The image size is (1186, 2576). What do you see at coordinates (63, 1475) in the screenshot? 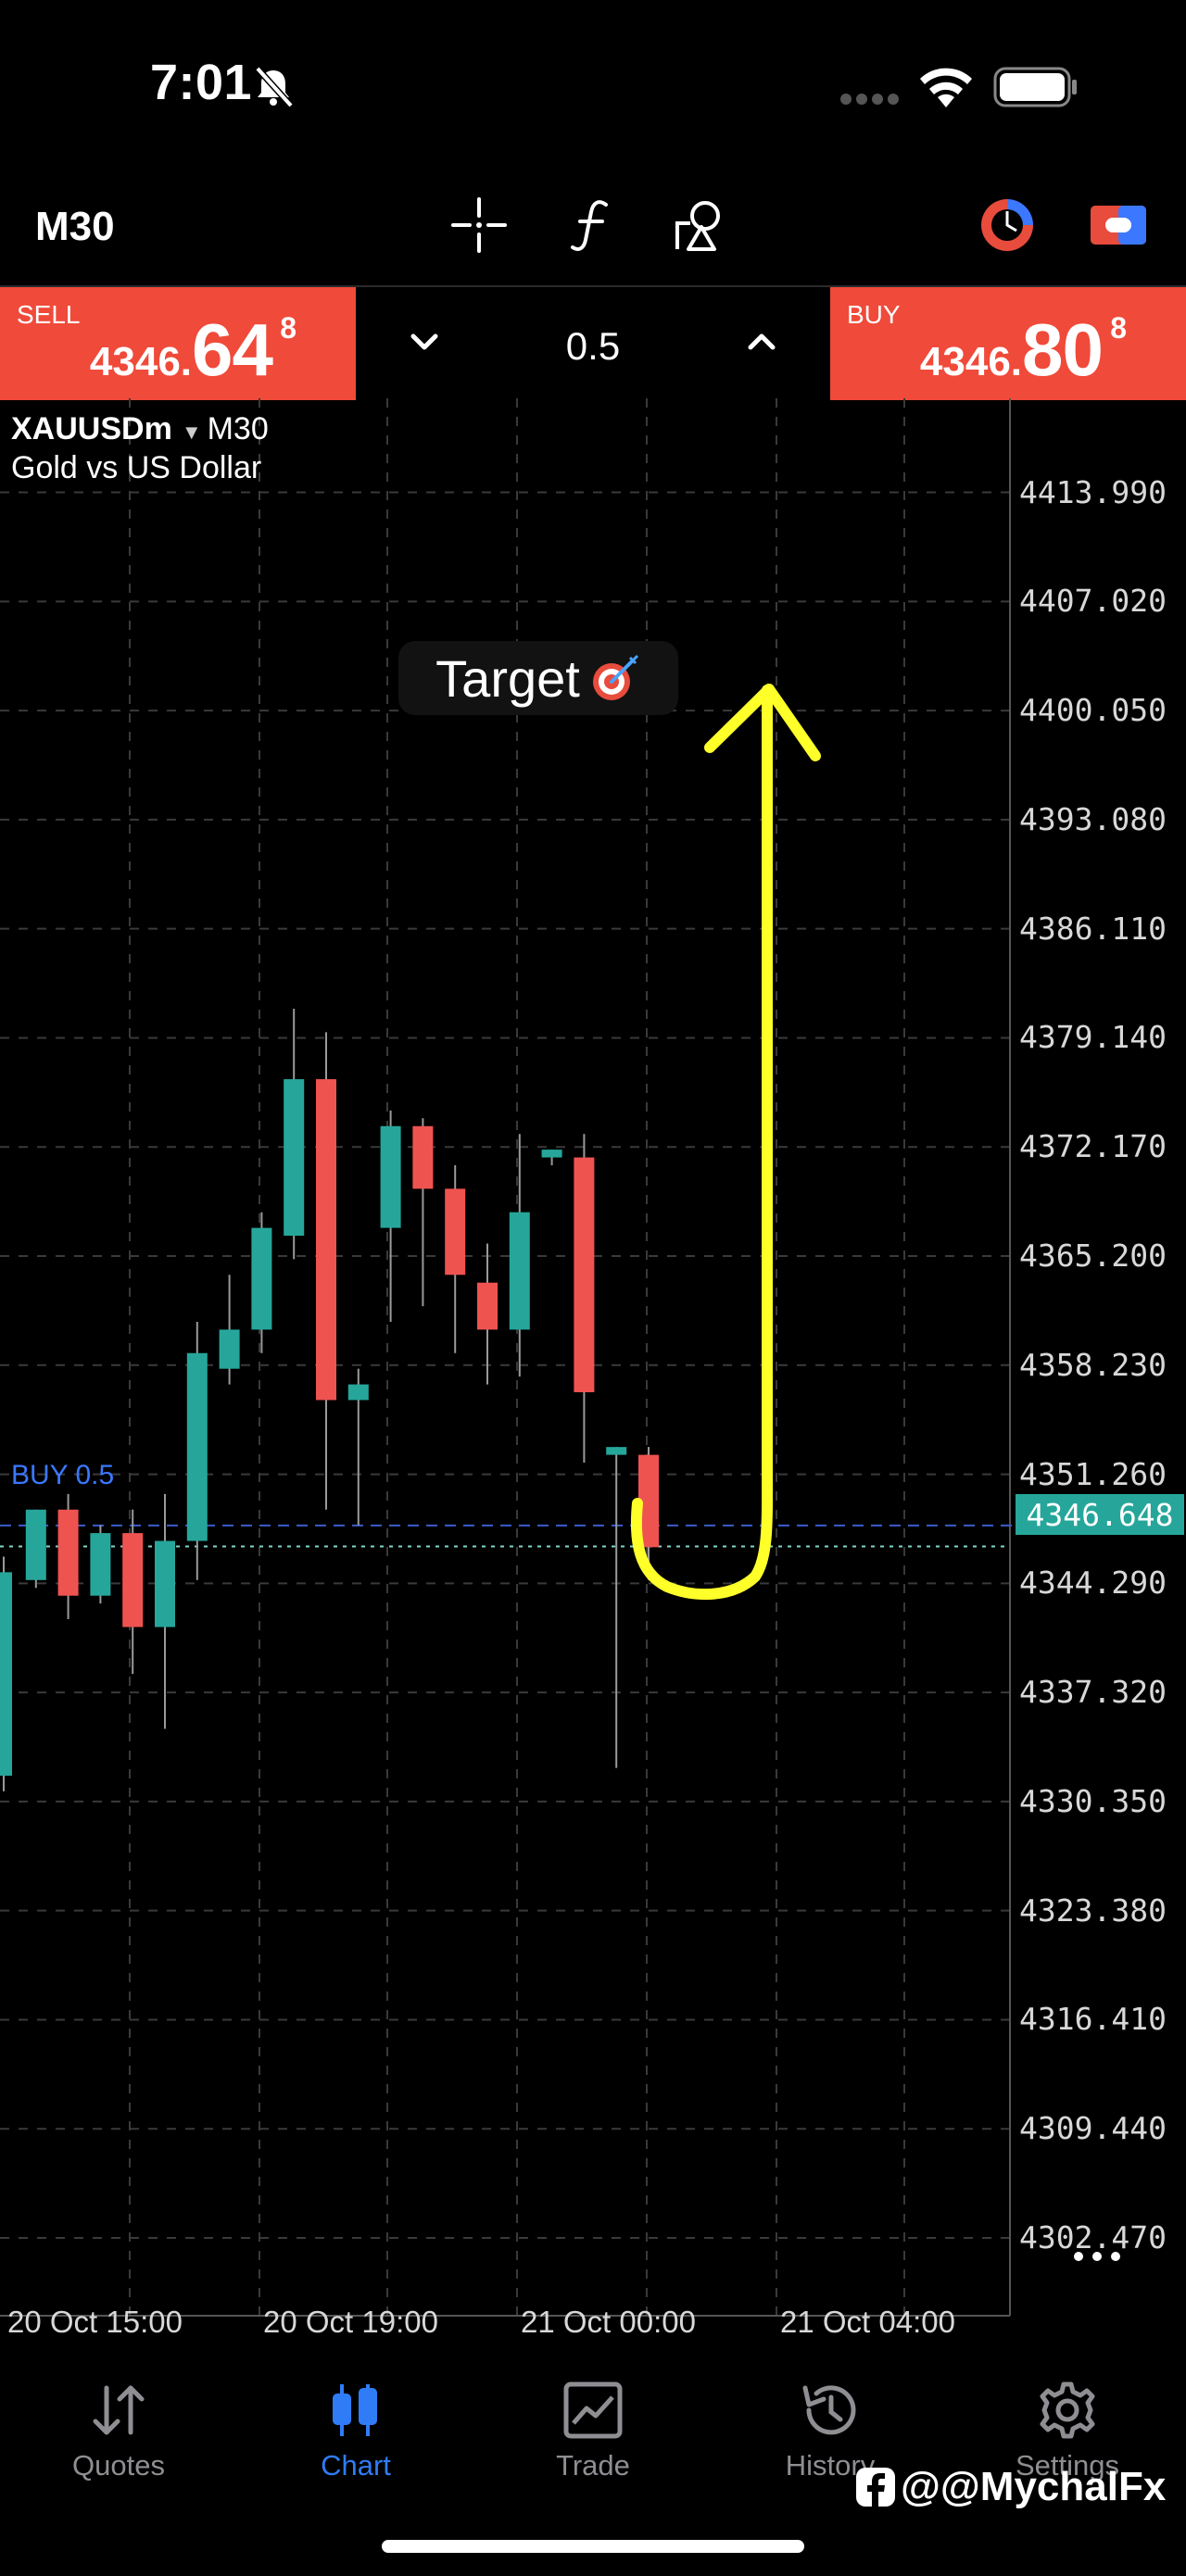
I see `buy-position-label: BUY 0.5` at bounding box center [63, 1475].